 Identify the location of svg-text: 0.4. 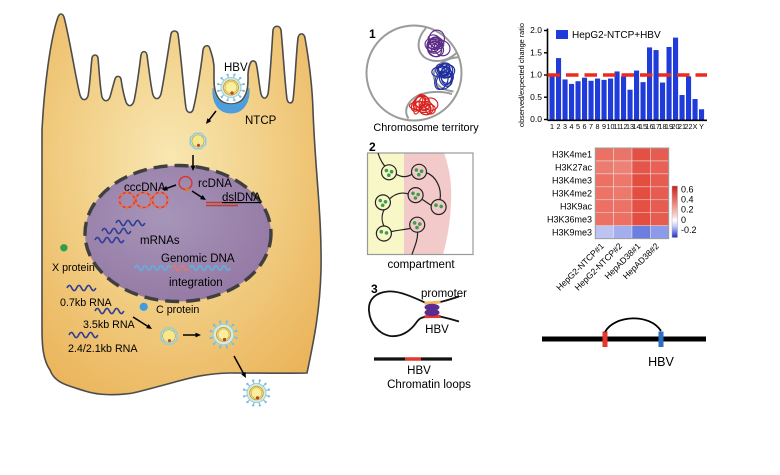
(687, 200).